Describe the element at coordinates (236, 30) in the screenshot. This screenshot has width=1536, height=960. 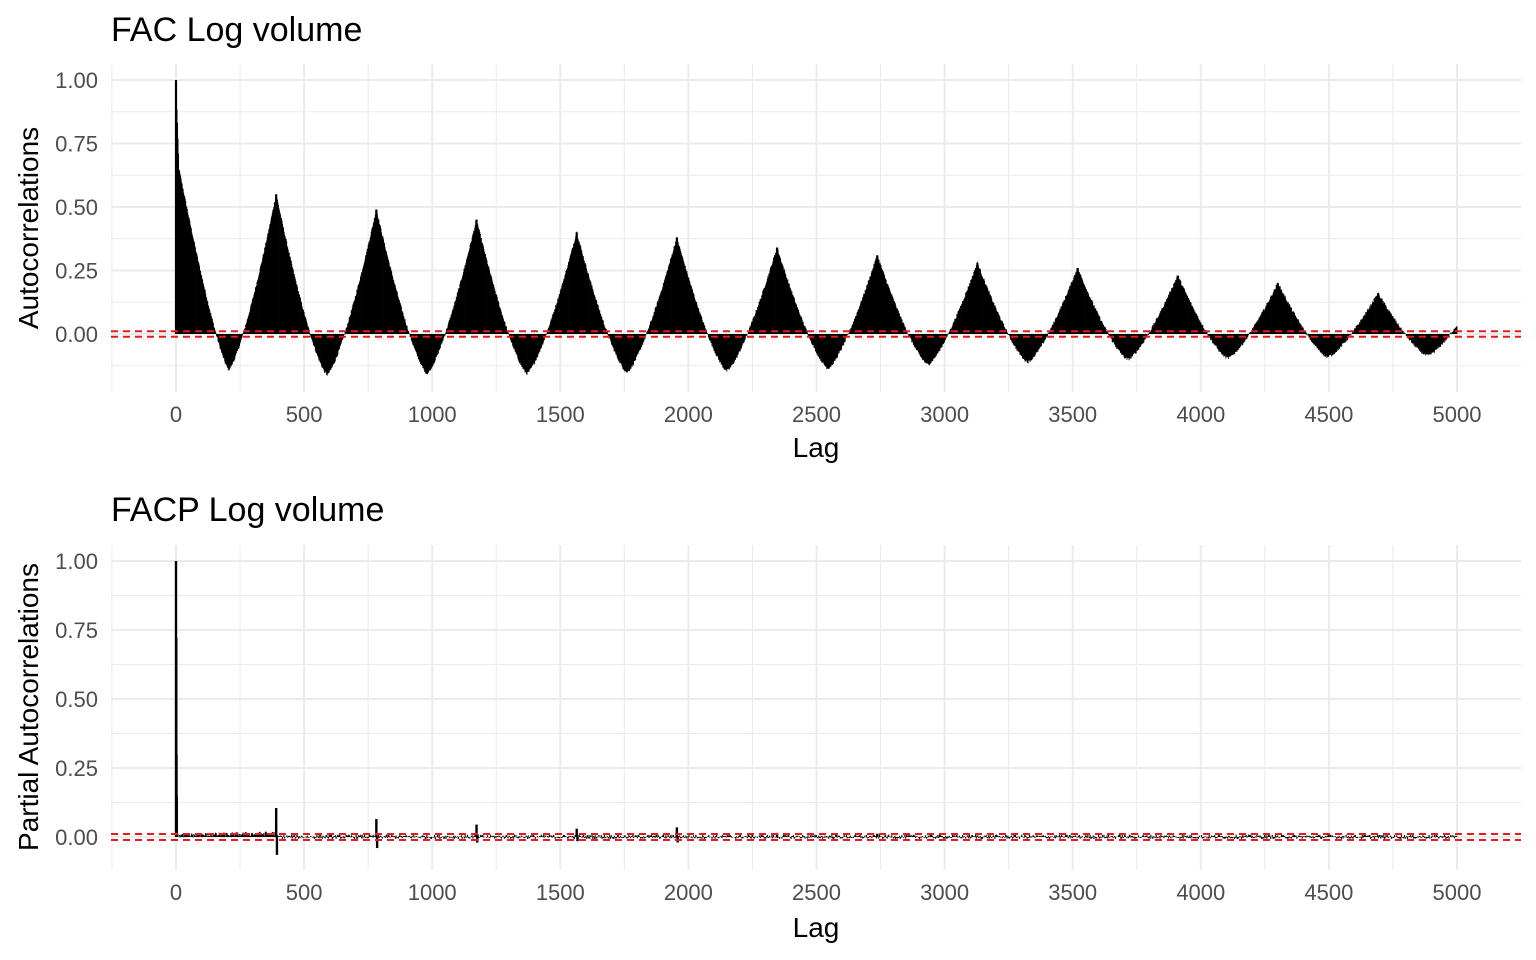
I see `acf-title: FAC Log volume` at that location.